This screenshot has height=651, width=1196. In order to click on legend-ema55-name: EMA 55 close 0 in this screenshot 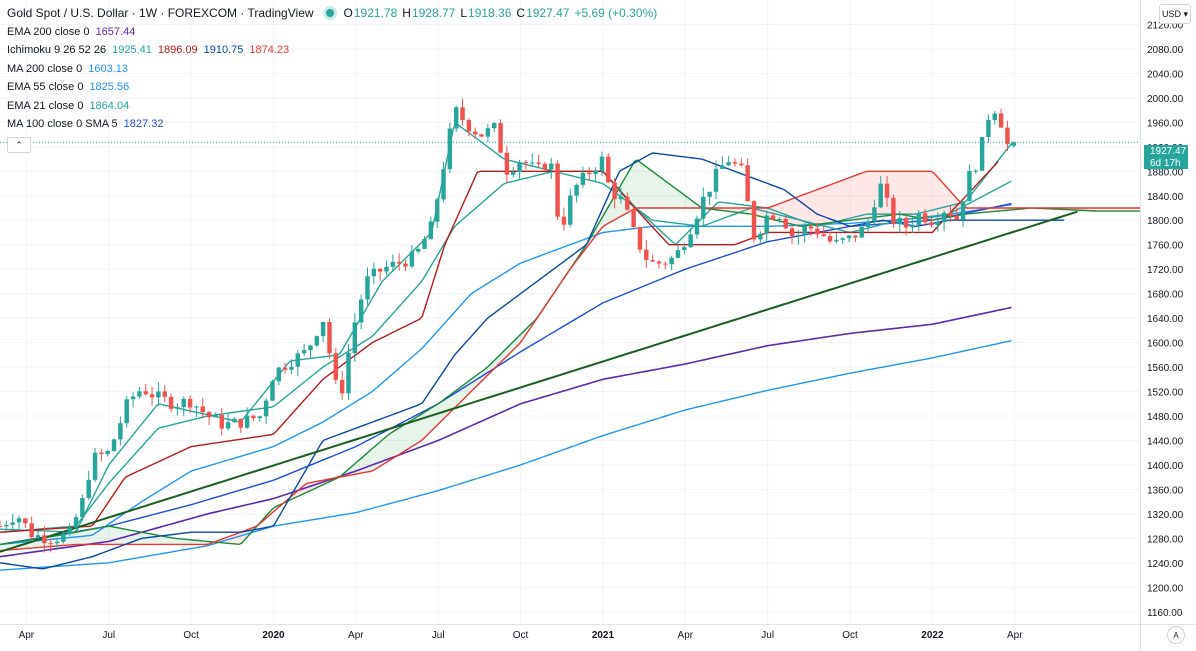, I will do `click(45, 87)`.